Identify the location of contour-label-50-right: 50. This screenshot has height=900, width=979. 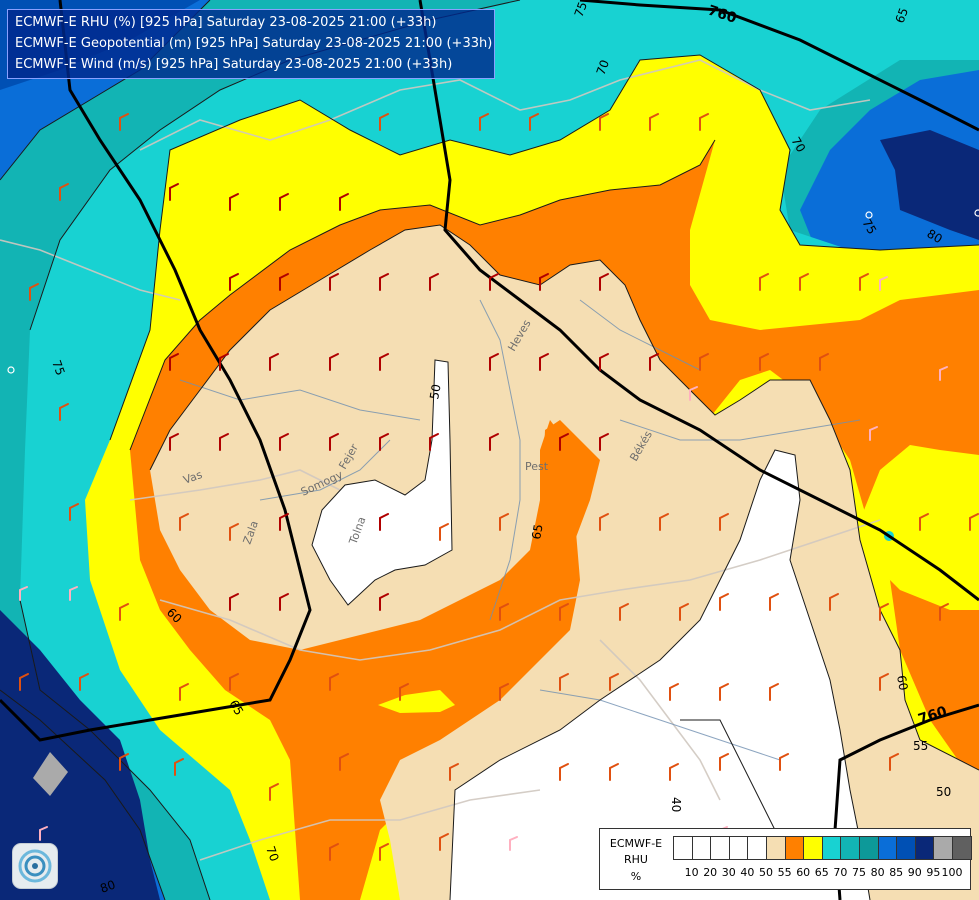
(943, 792).